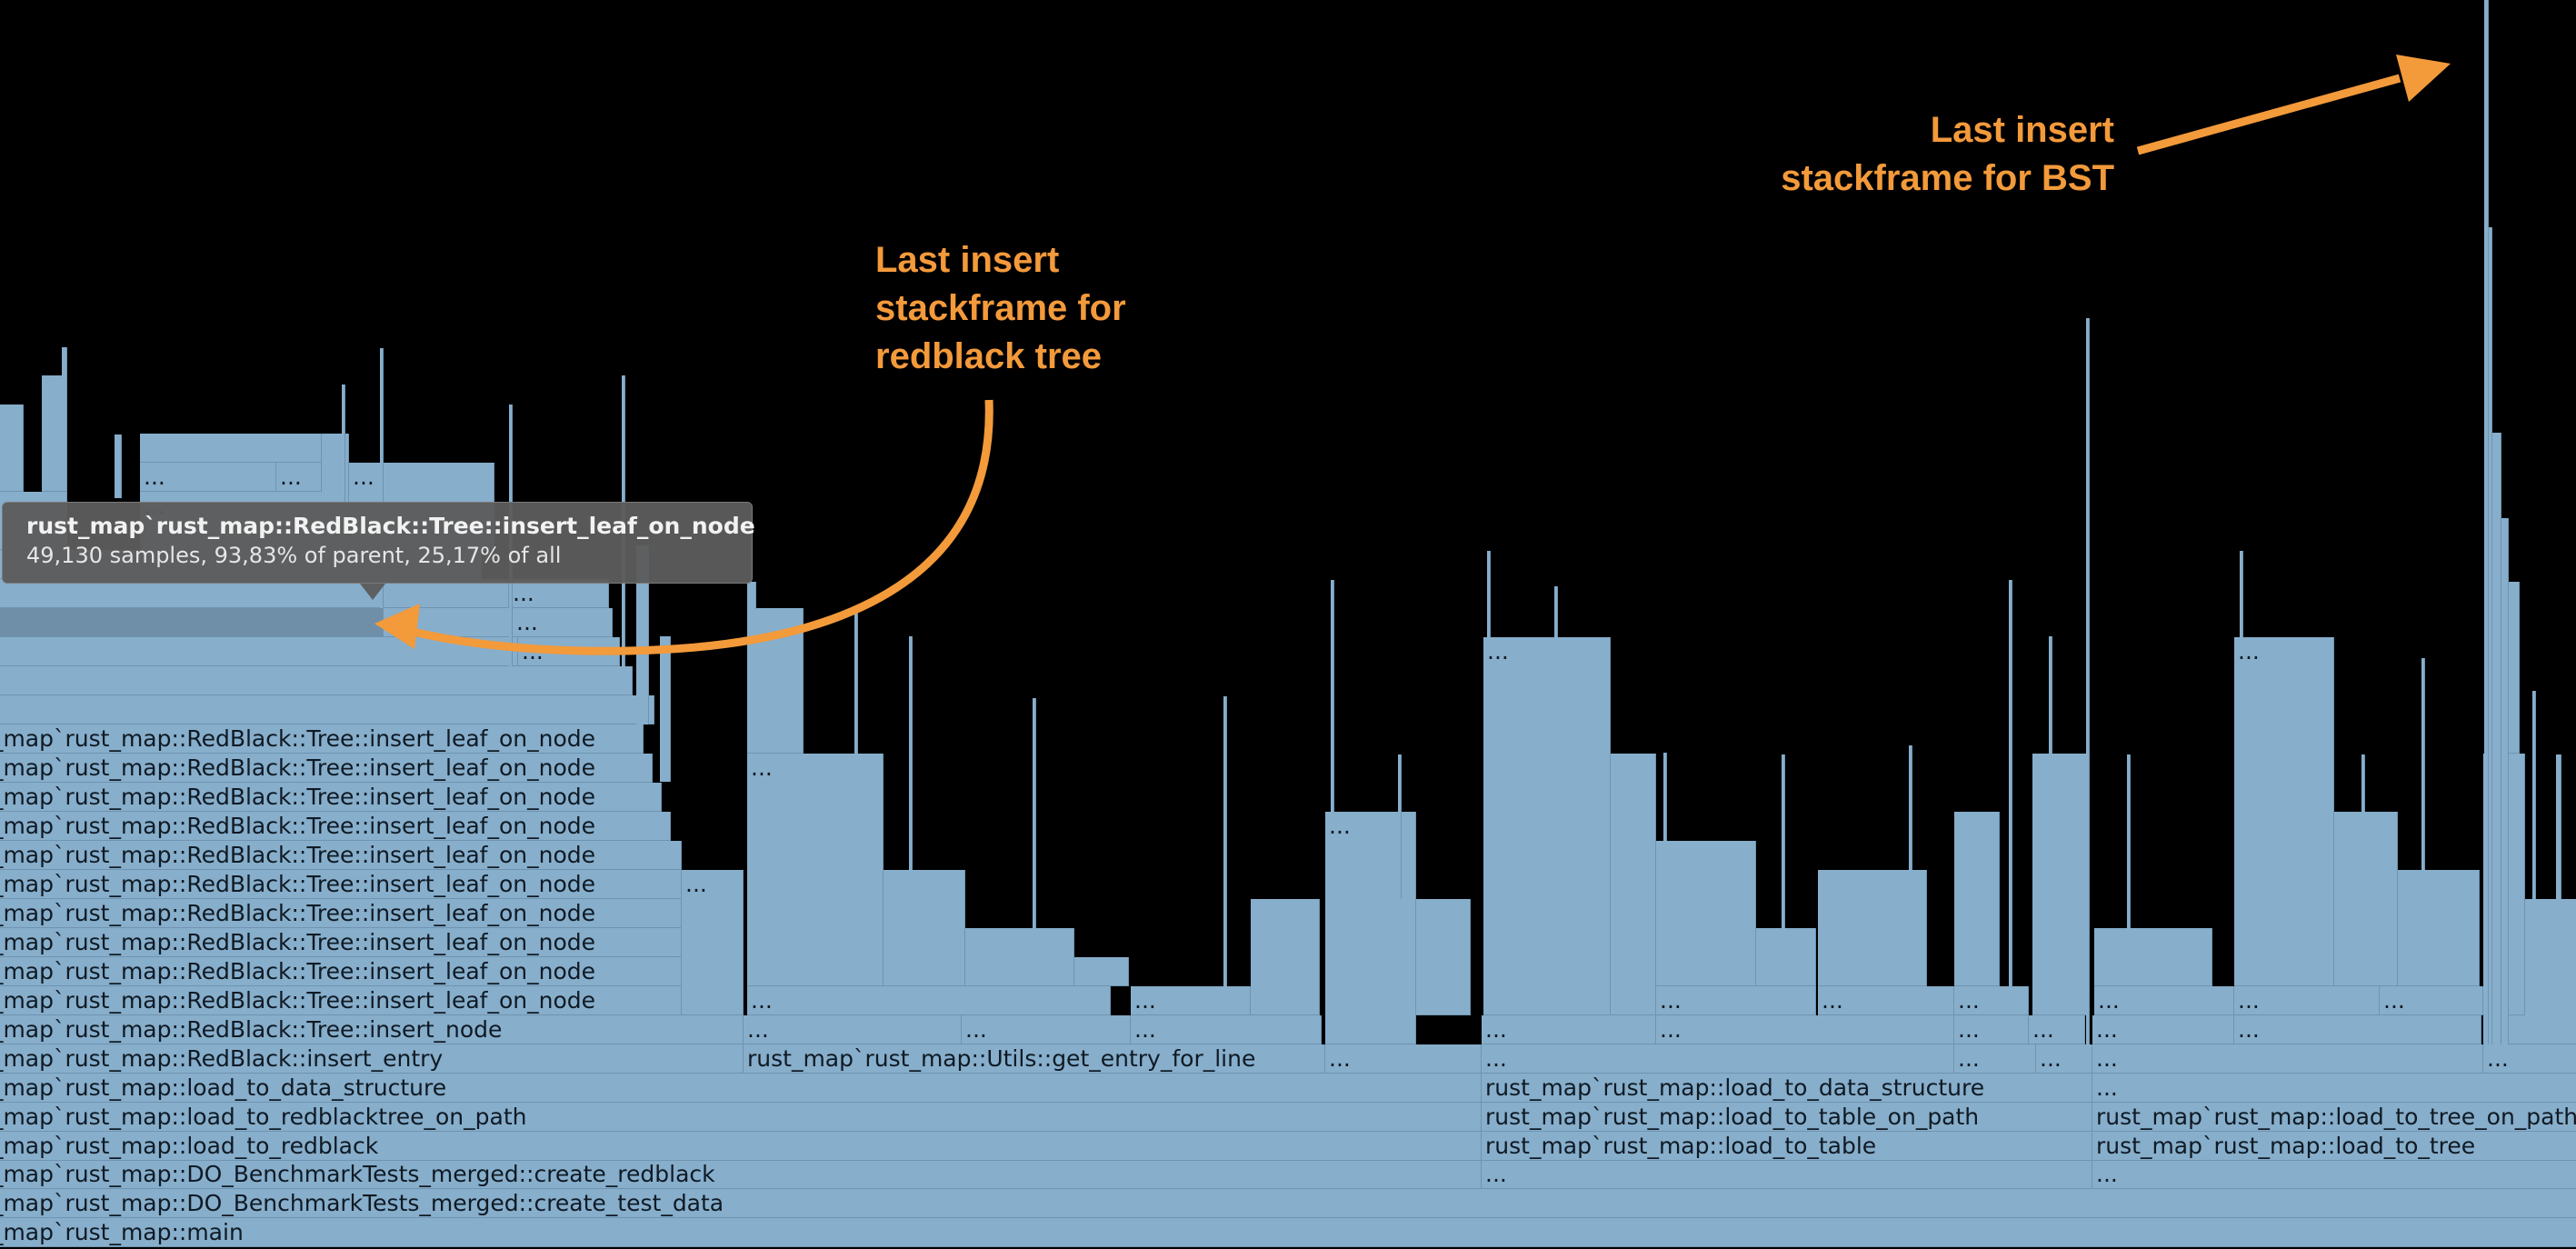  Describe the element at coordinates (64, 374) in the screenshot. I see `spike-rb-e` at that location.